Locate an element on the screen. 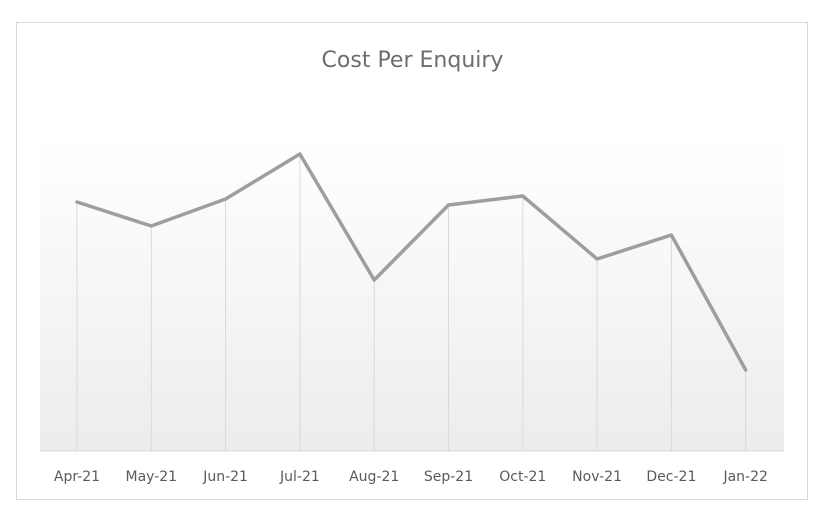  x-tick-label: Aug-21 is located at coordinates (374, 477).